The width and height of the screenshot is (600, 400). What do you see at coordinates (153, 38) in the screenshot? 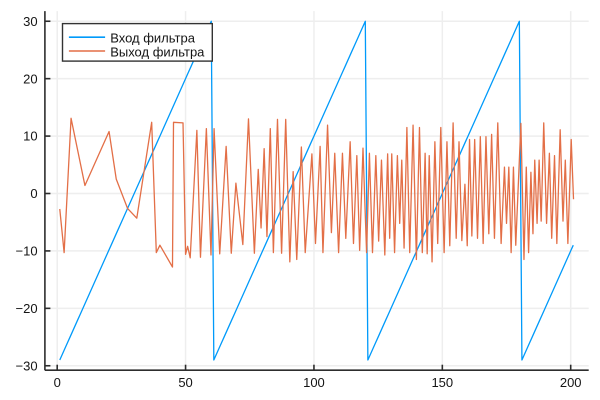
I see `svg-text: Вход фильтра` at bounding box center [153, 38].